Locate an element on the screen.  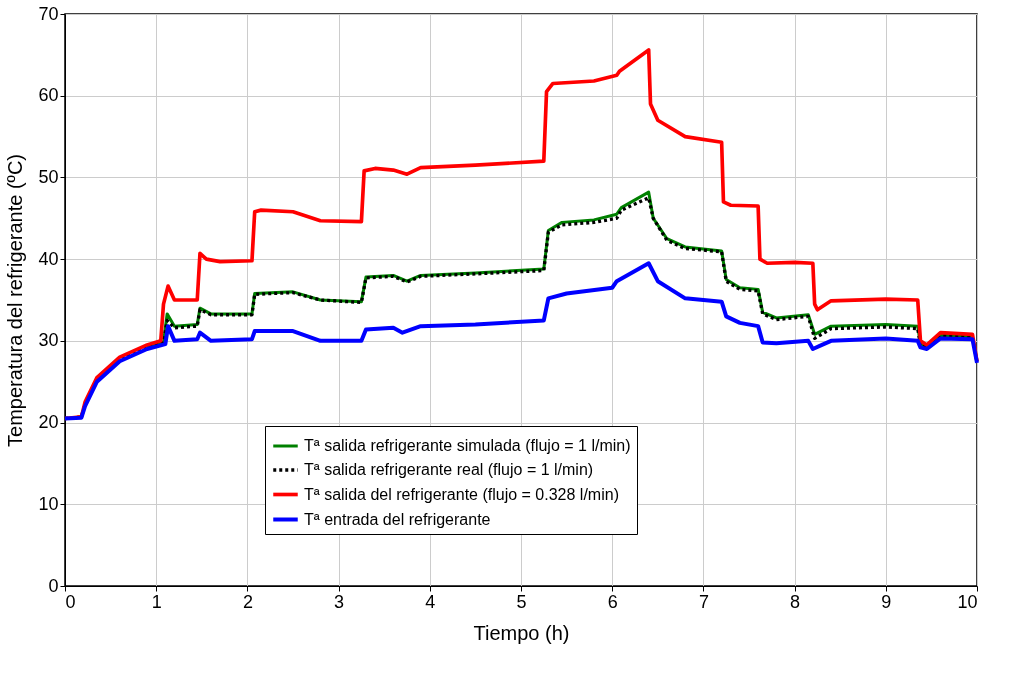
y-tick-label: 0 is located at coordinates (53, 585).